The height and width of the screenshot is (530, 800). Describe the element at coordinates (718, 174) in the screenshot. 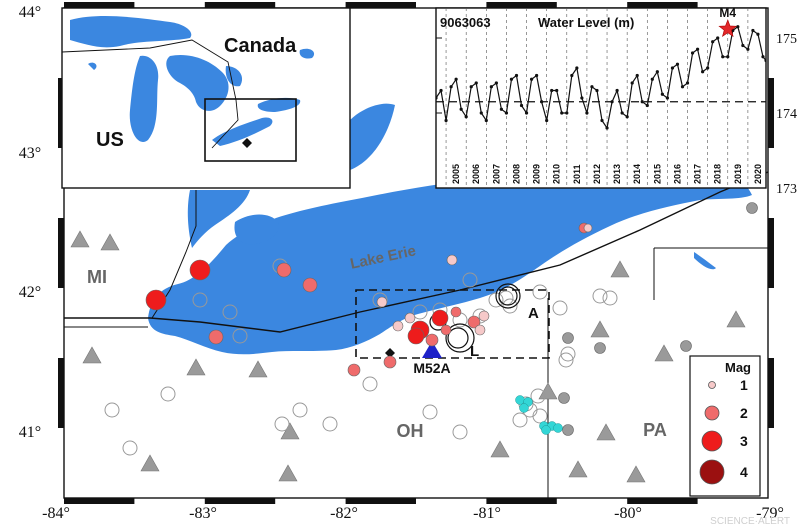

I see `chart-x-tick-label: 2018` at that location.